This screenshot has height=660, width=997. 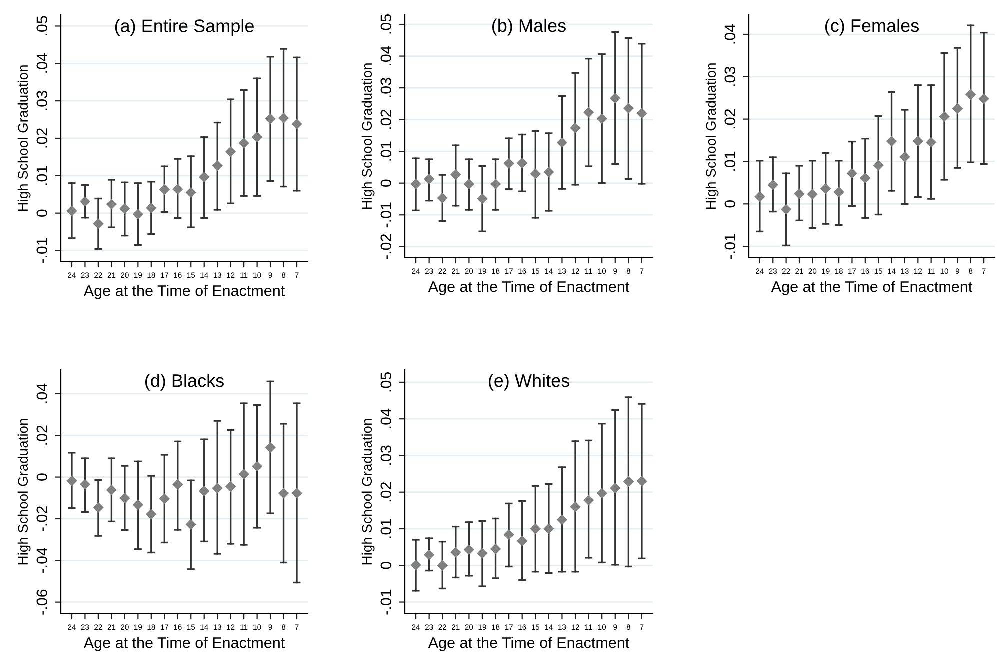 I want to click on y-tick-label: -.04, so click(x=42, y=561).